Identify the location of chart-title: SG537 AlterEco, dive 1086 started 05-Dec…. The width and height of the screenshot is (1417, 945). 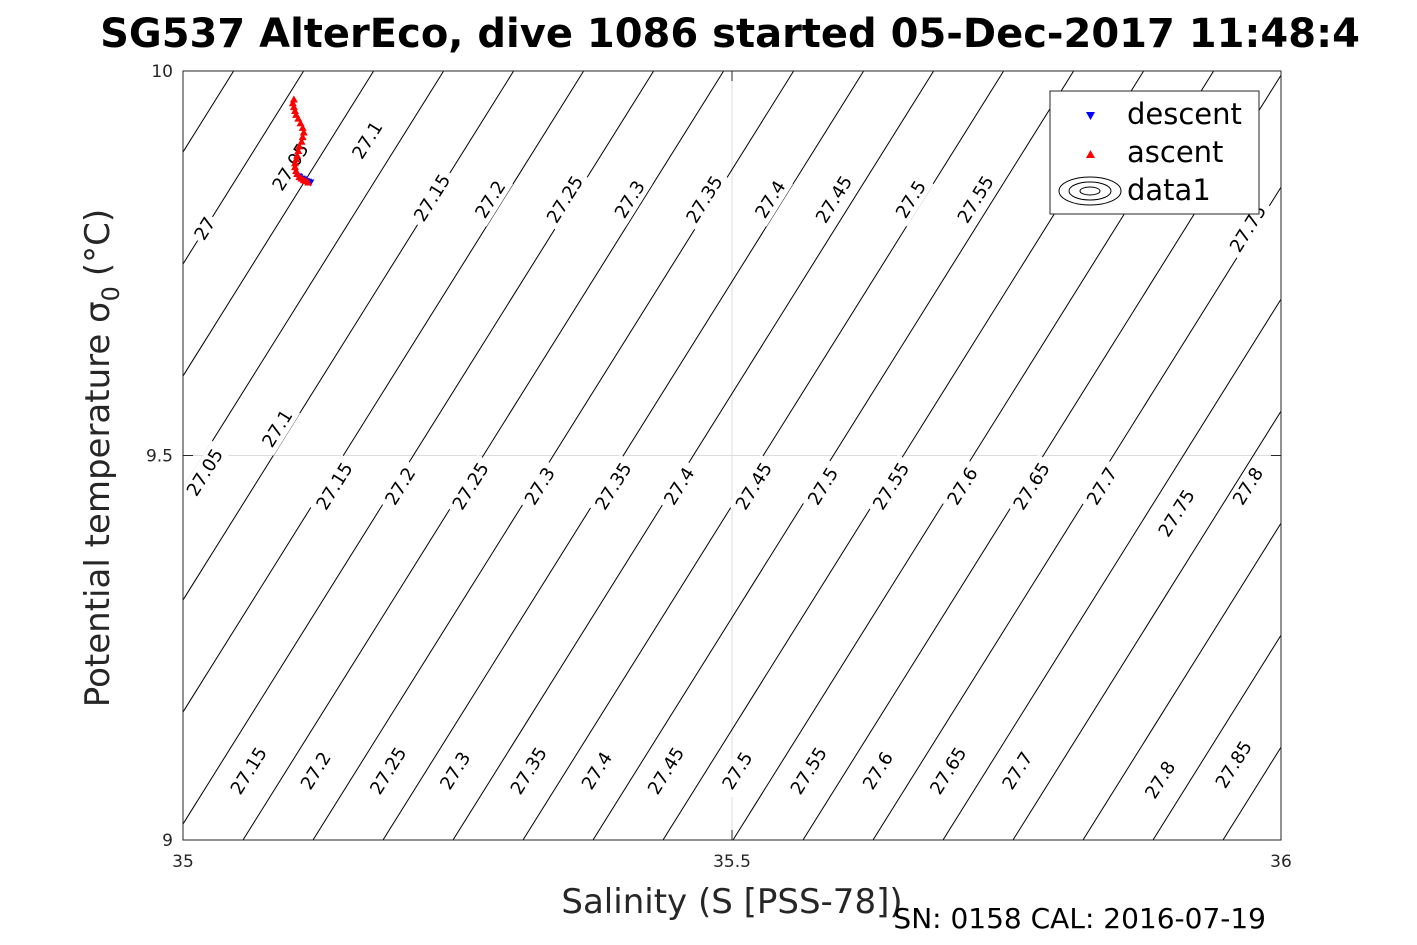
(730, 34).